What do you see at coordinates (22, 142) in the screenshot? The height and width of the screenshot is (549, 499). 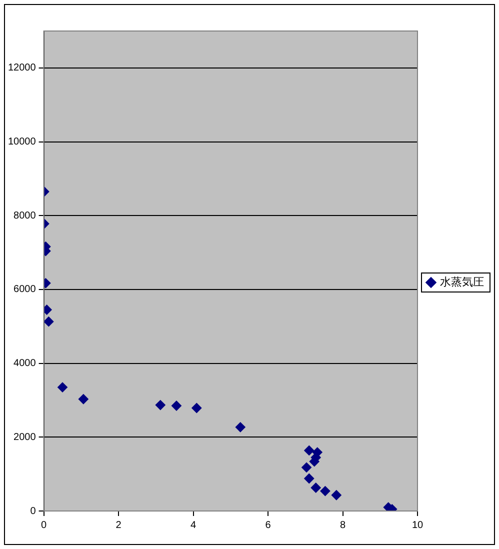 I see `y-tick-label: 10000` at bounding box center [22, 142].